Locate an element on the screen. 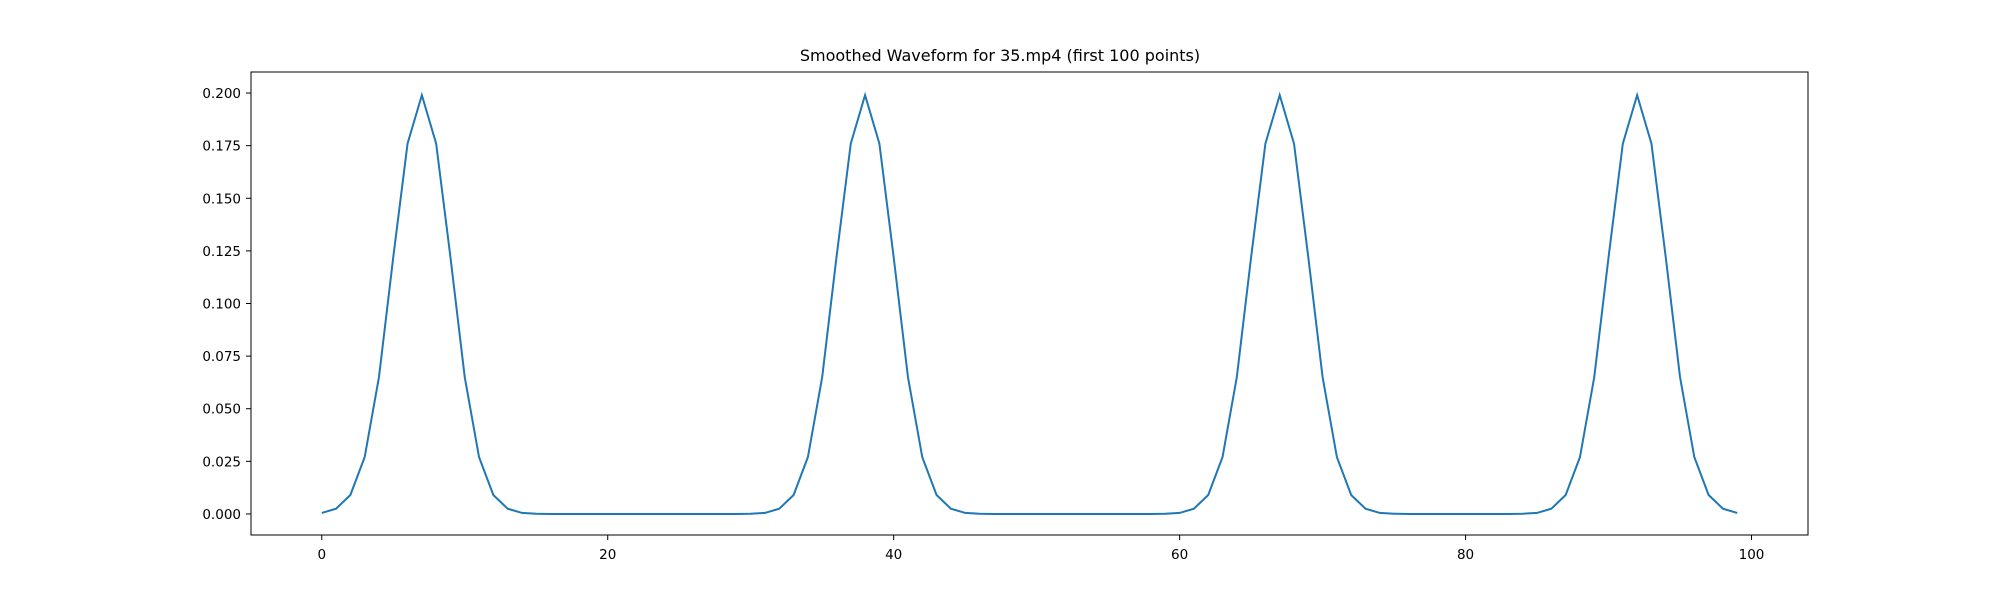  y-tick-label: 0.025 is located at coordinates (221, 462).